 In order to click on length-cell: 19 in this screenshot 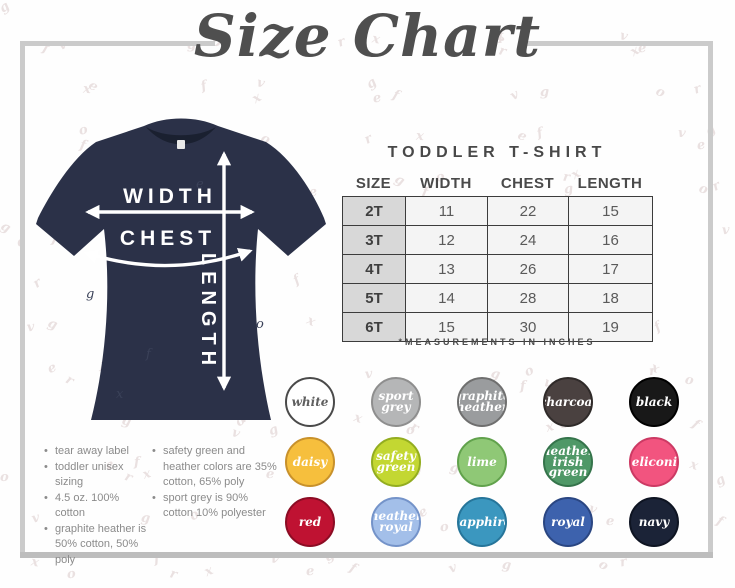, I will do `click(610, 327)`.